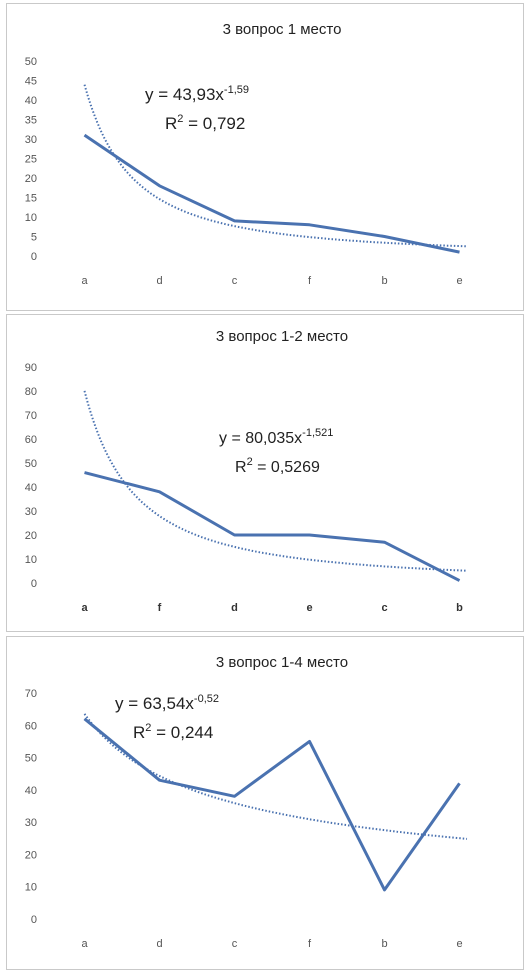 Image resolution: width=531 pixels, height=975 pixels. What do you see at coordinates (282, 662) in the screenshot?
I see `chart-title: 3 вопрос 1-4 место` at bounding box center [282, 662].